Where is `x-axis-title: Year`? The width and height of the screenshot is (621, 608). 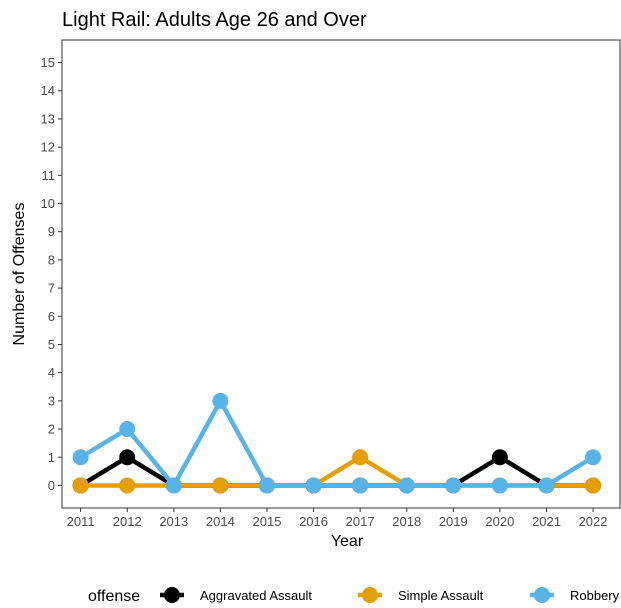
x-axis-title: Year is located at coordinates (347, 541).